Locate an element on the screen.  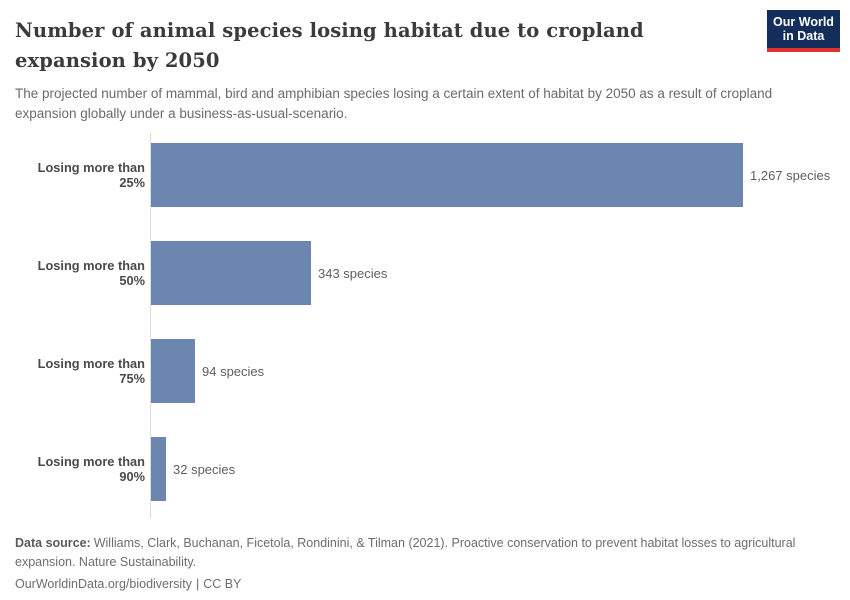
license-link: CC BY is located at coordinates (222, 584).